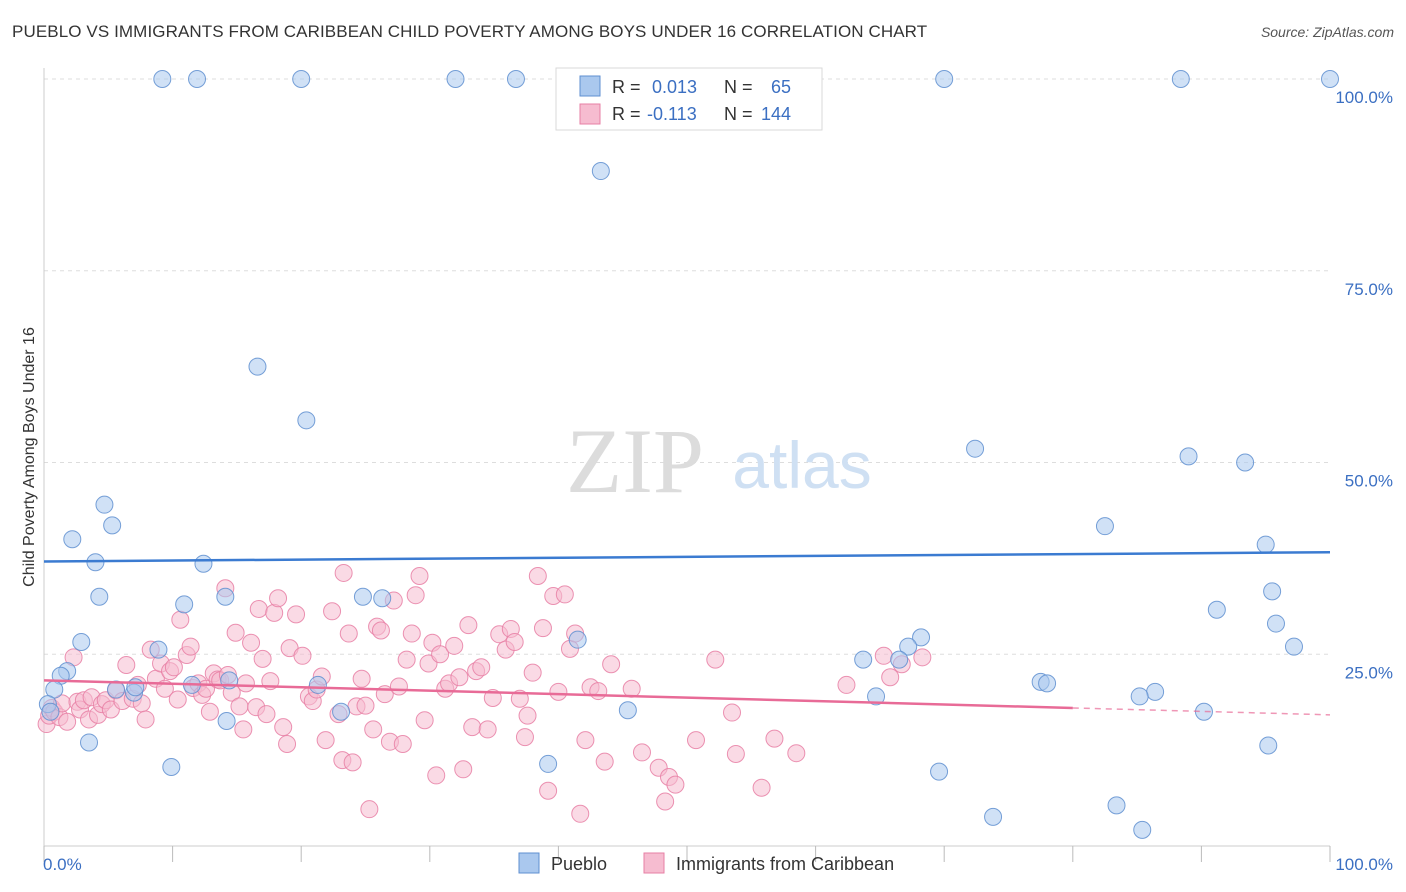 Image resolution: width=1406 pixels, height=892 pixels. What do you see at coordinates (738, 87) in the screenshot?
I see `legend-n-label-pueblo: N =` at bounding box center [738, 87].